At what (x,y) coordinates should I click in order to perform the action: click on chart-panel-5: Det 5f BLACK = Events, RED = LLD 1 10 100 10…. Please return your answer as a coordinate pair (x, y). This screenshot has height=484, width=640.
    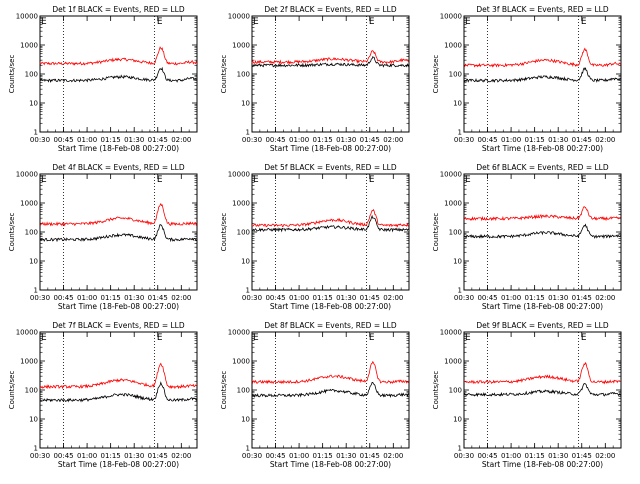
    Looking at the image, I should click on (315, 237).